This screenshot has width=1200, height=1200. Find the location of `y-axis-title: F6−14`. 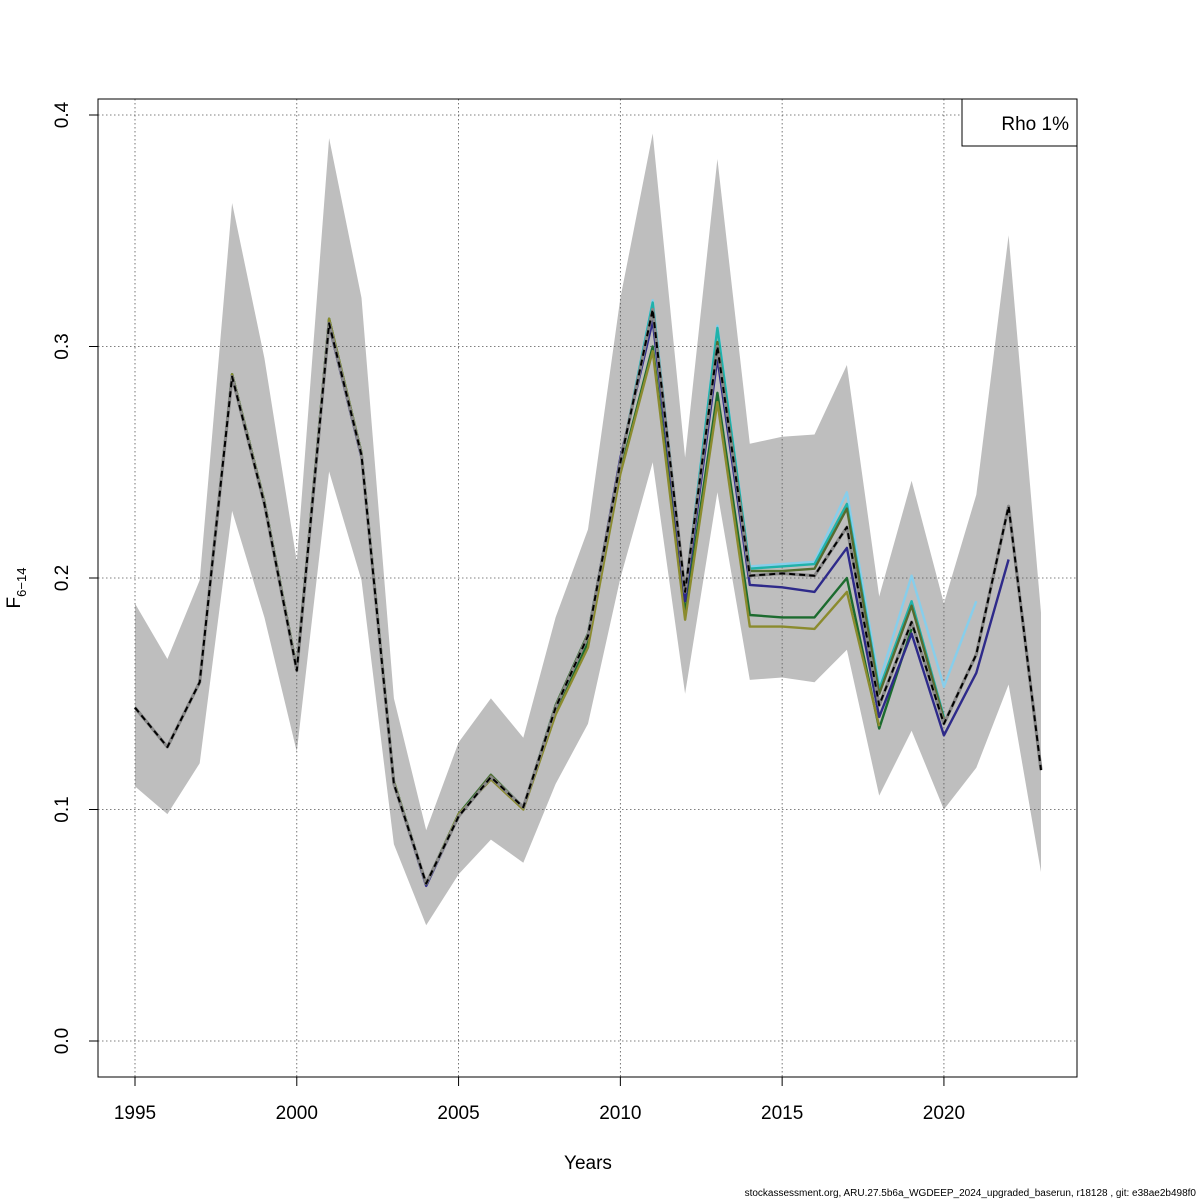

y-axis-title: F6−14 is located at coordinates (16, 588).